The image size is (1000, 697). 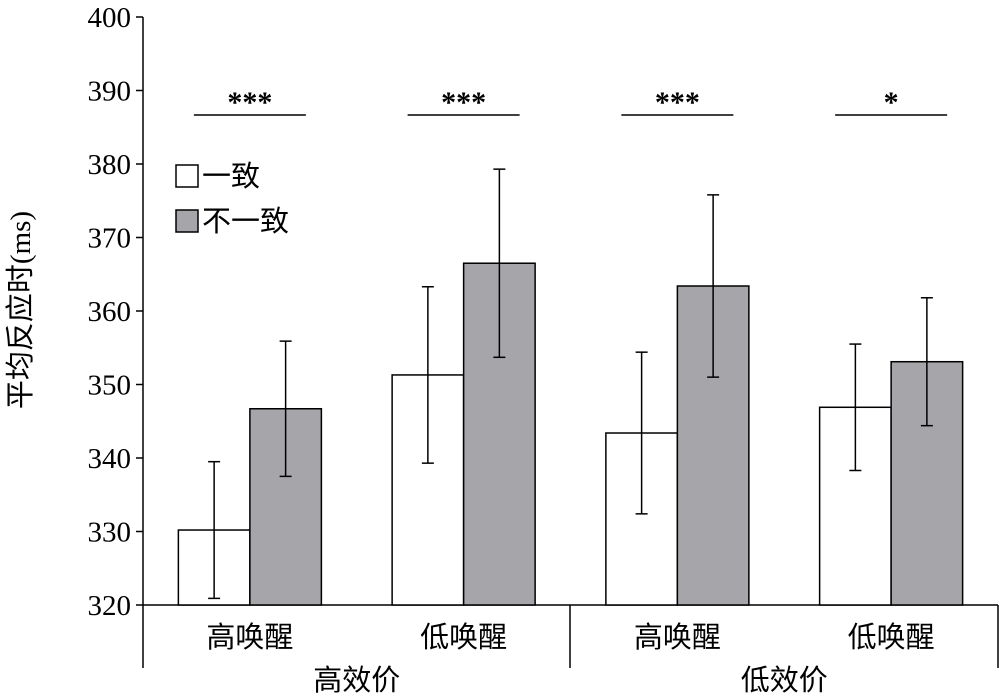 What do you see at coordinates (356, 680) in the screenshot?
I see `group-label: 高效价` at bounding box center [356, 680].